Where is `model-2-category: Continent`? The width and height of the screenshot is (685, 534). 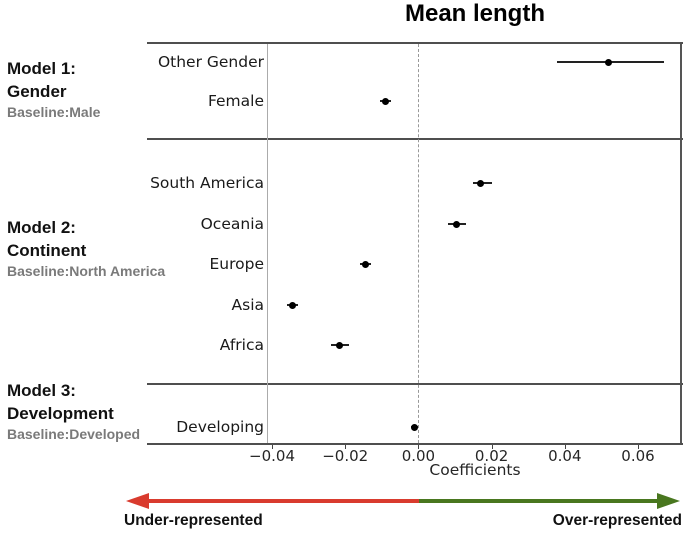
model-2-category: Continent is located at coordinates (47, 250).